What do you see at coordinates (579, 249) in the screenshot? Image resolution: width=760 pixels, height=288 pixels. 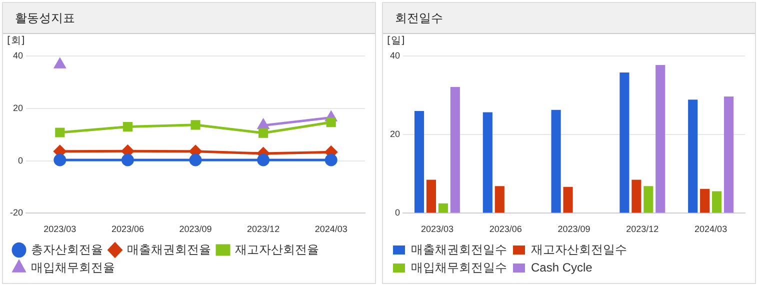 I see `legend-label: 재고자산회전일수` at bounding box center [579, 249].